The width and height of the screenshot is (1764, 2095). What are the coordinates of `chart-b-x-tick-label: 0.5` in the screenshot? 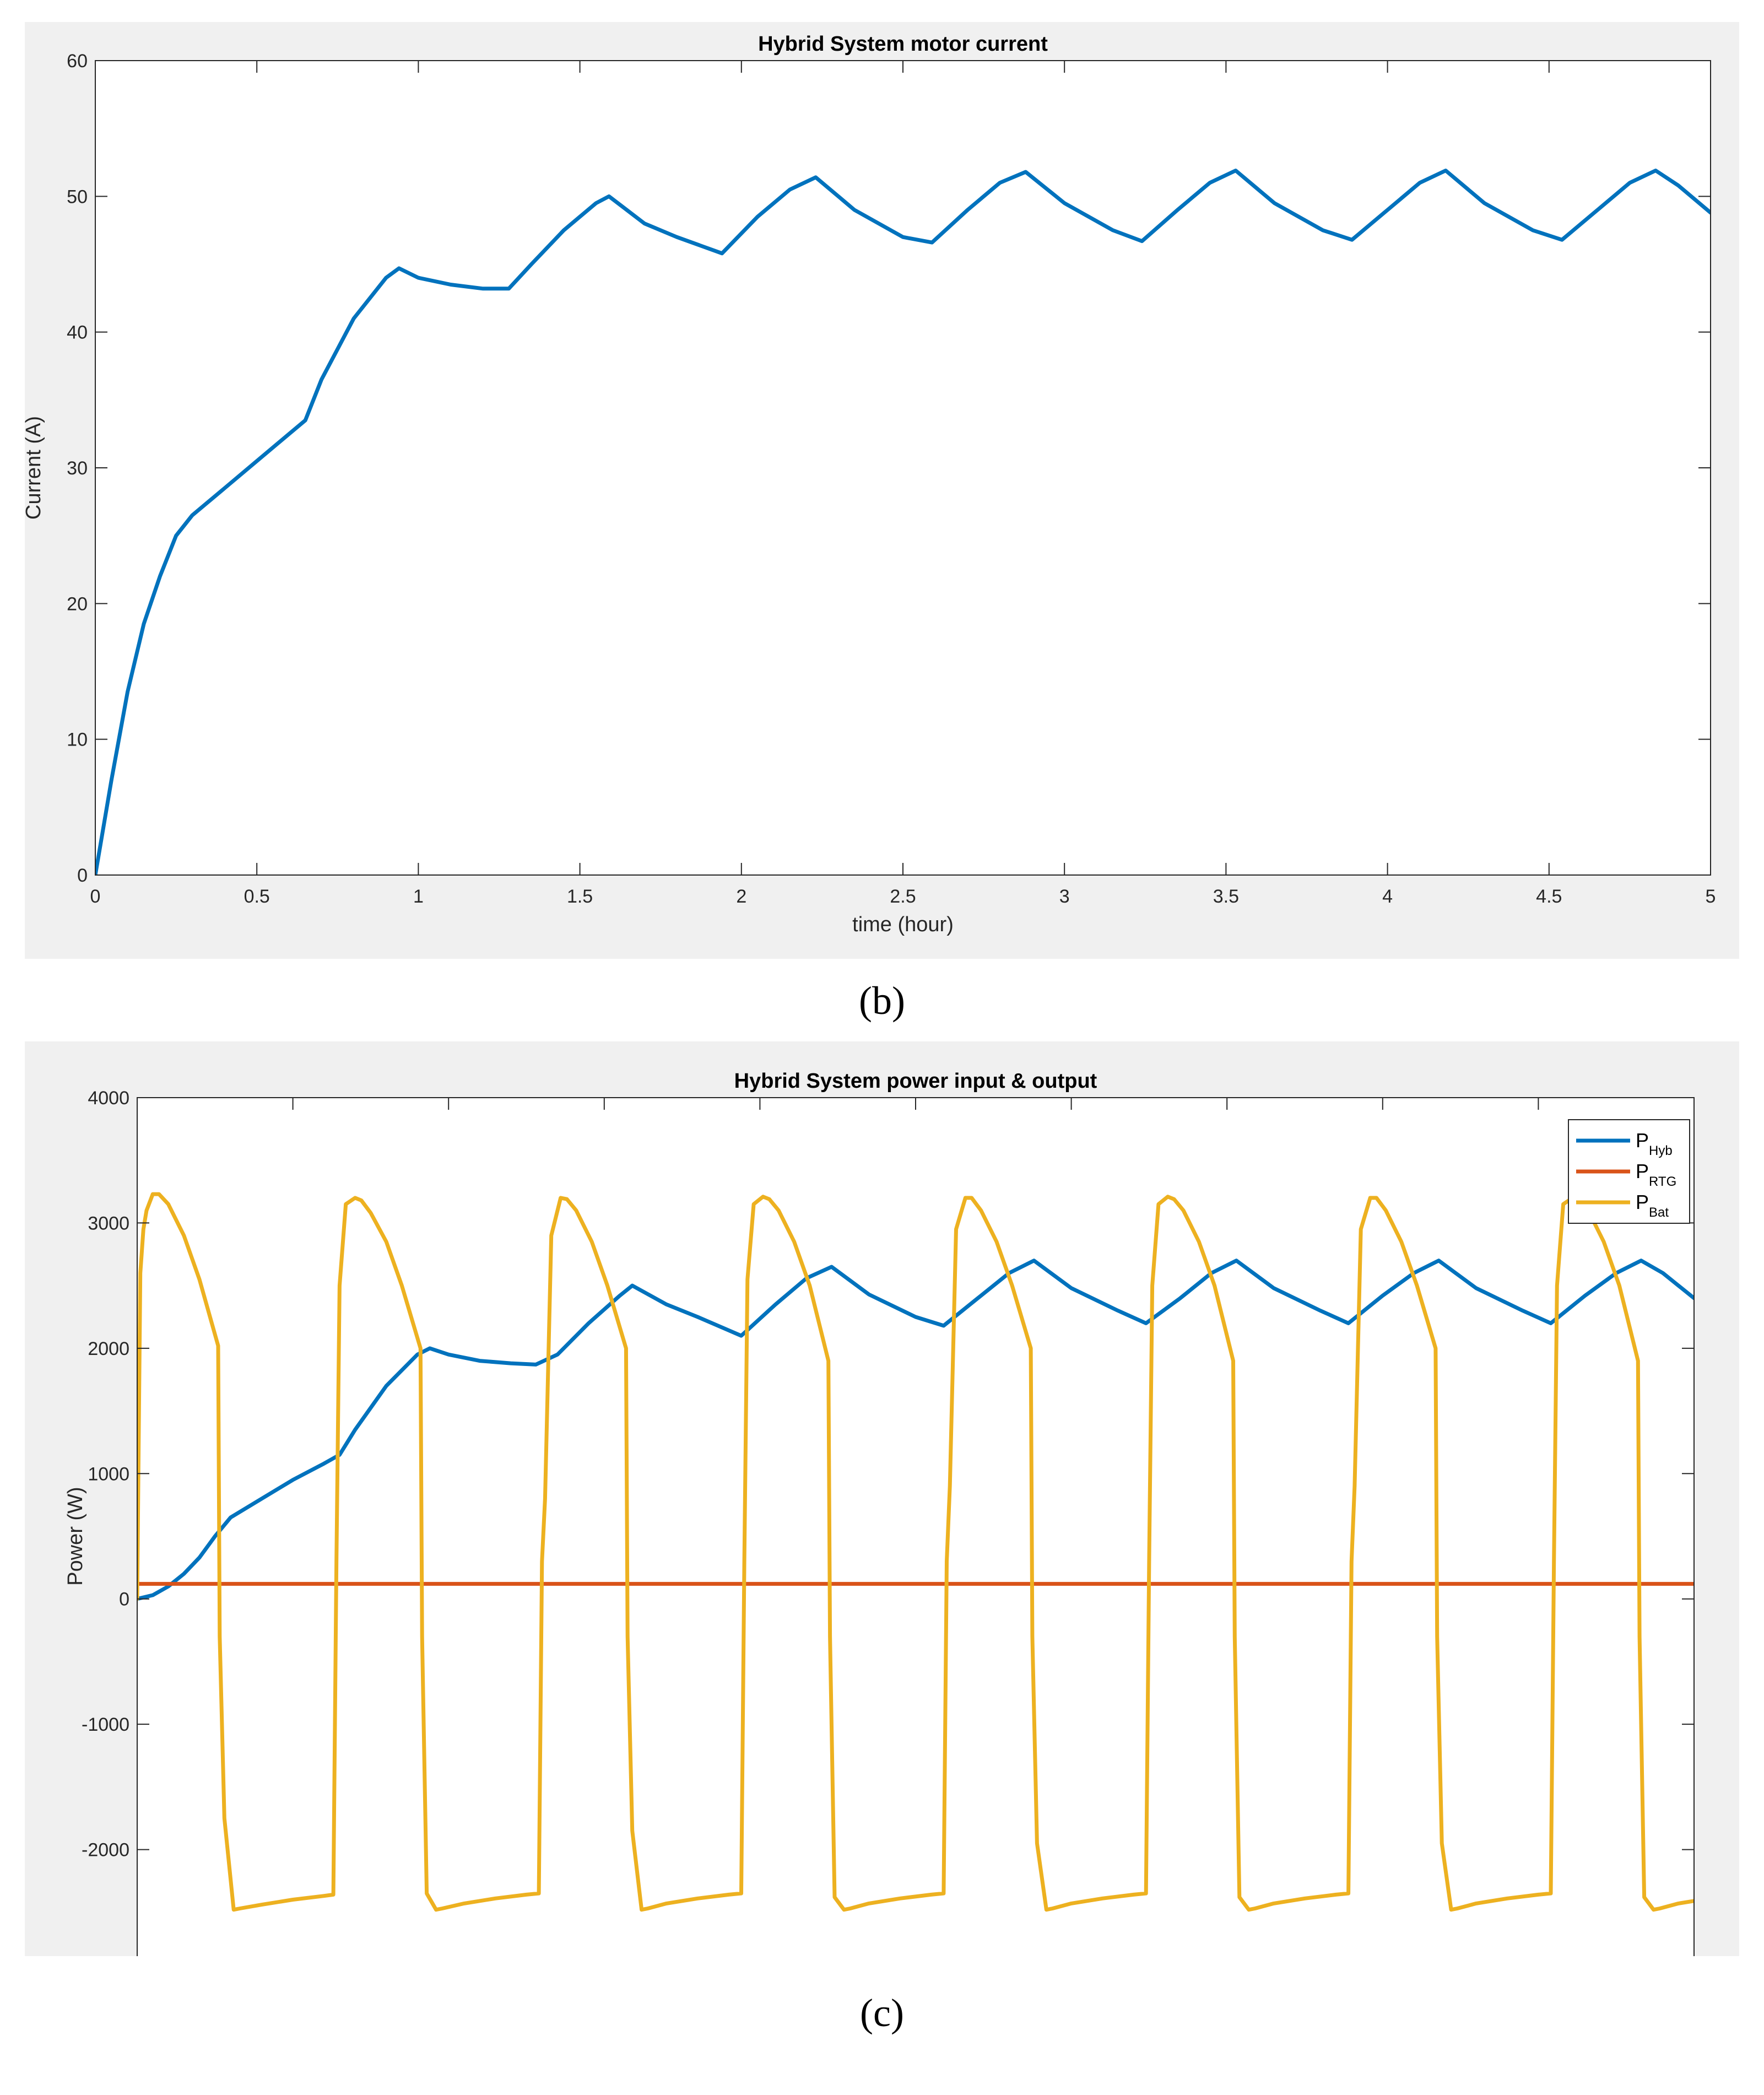 It's located at (257, 897).